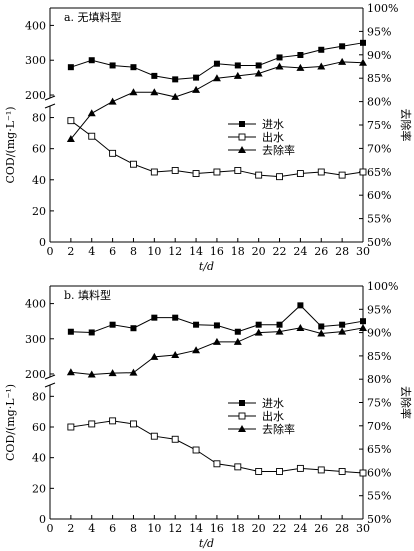 This screenshot has height=551, width=414. I want to click on panel-title: a. 无填料型, so click(93, 17).